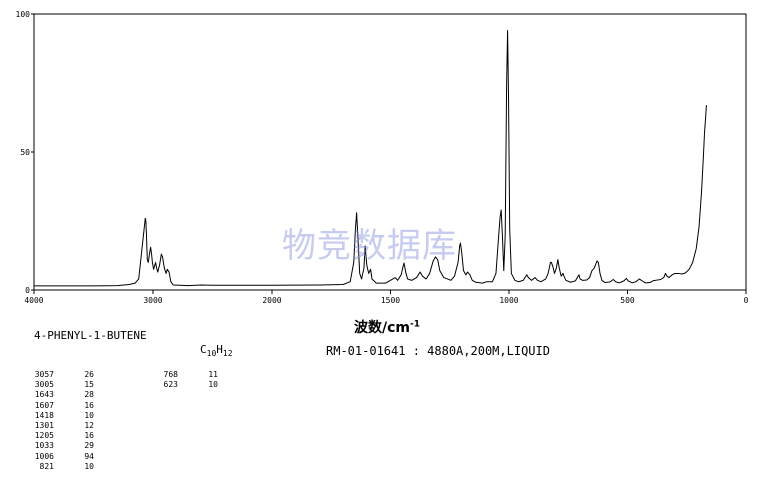 The height and width of the screenshot is (477, 761). Describe the element at coordinates (746, 300) in the screenshot. I see `x-tick-label: 0` at that location.